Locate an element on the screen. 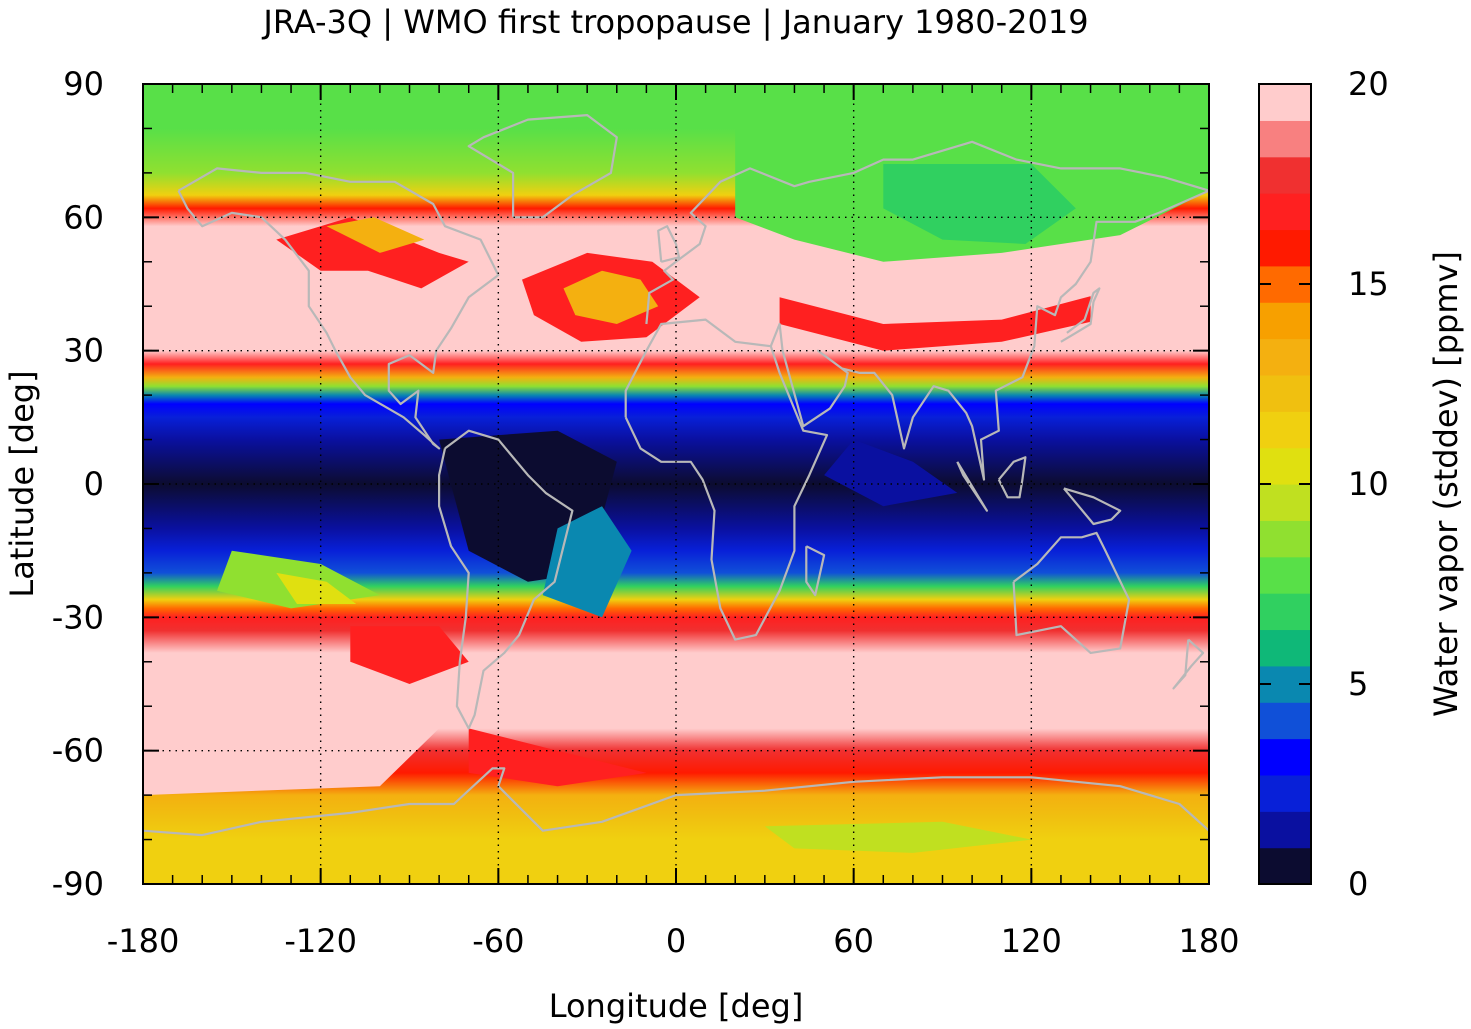  coast-japan is located at coordinates (1080, 315).